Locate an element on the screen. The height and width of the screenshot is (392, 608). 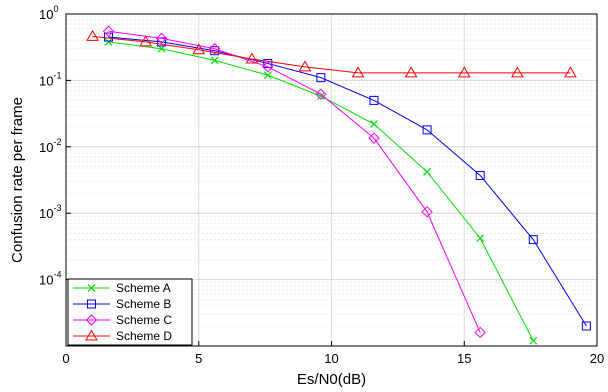
legend-item: Scheme B is located at coordinates (122, 304).